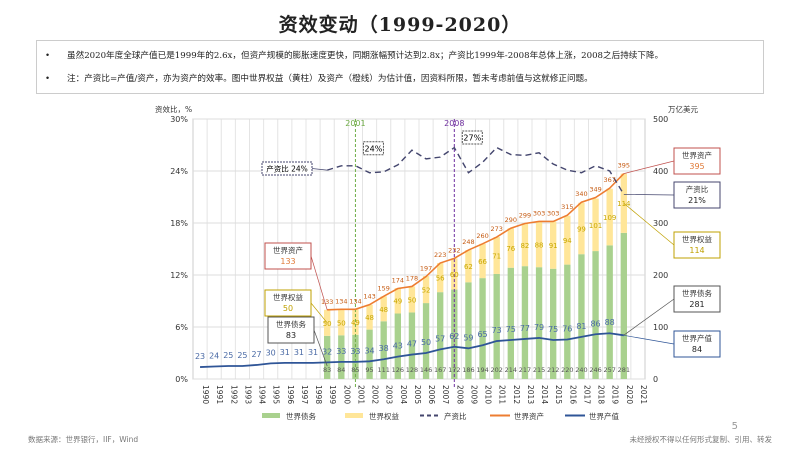  What do you see at coordinates (609, 370) in the screenshot?
I see `debt-label: 257` at bounding box center [609, 370].